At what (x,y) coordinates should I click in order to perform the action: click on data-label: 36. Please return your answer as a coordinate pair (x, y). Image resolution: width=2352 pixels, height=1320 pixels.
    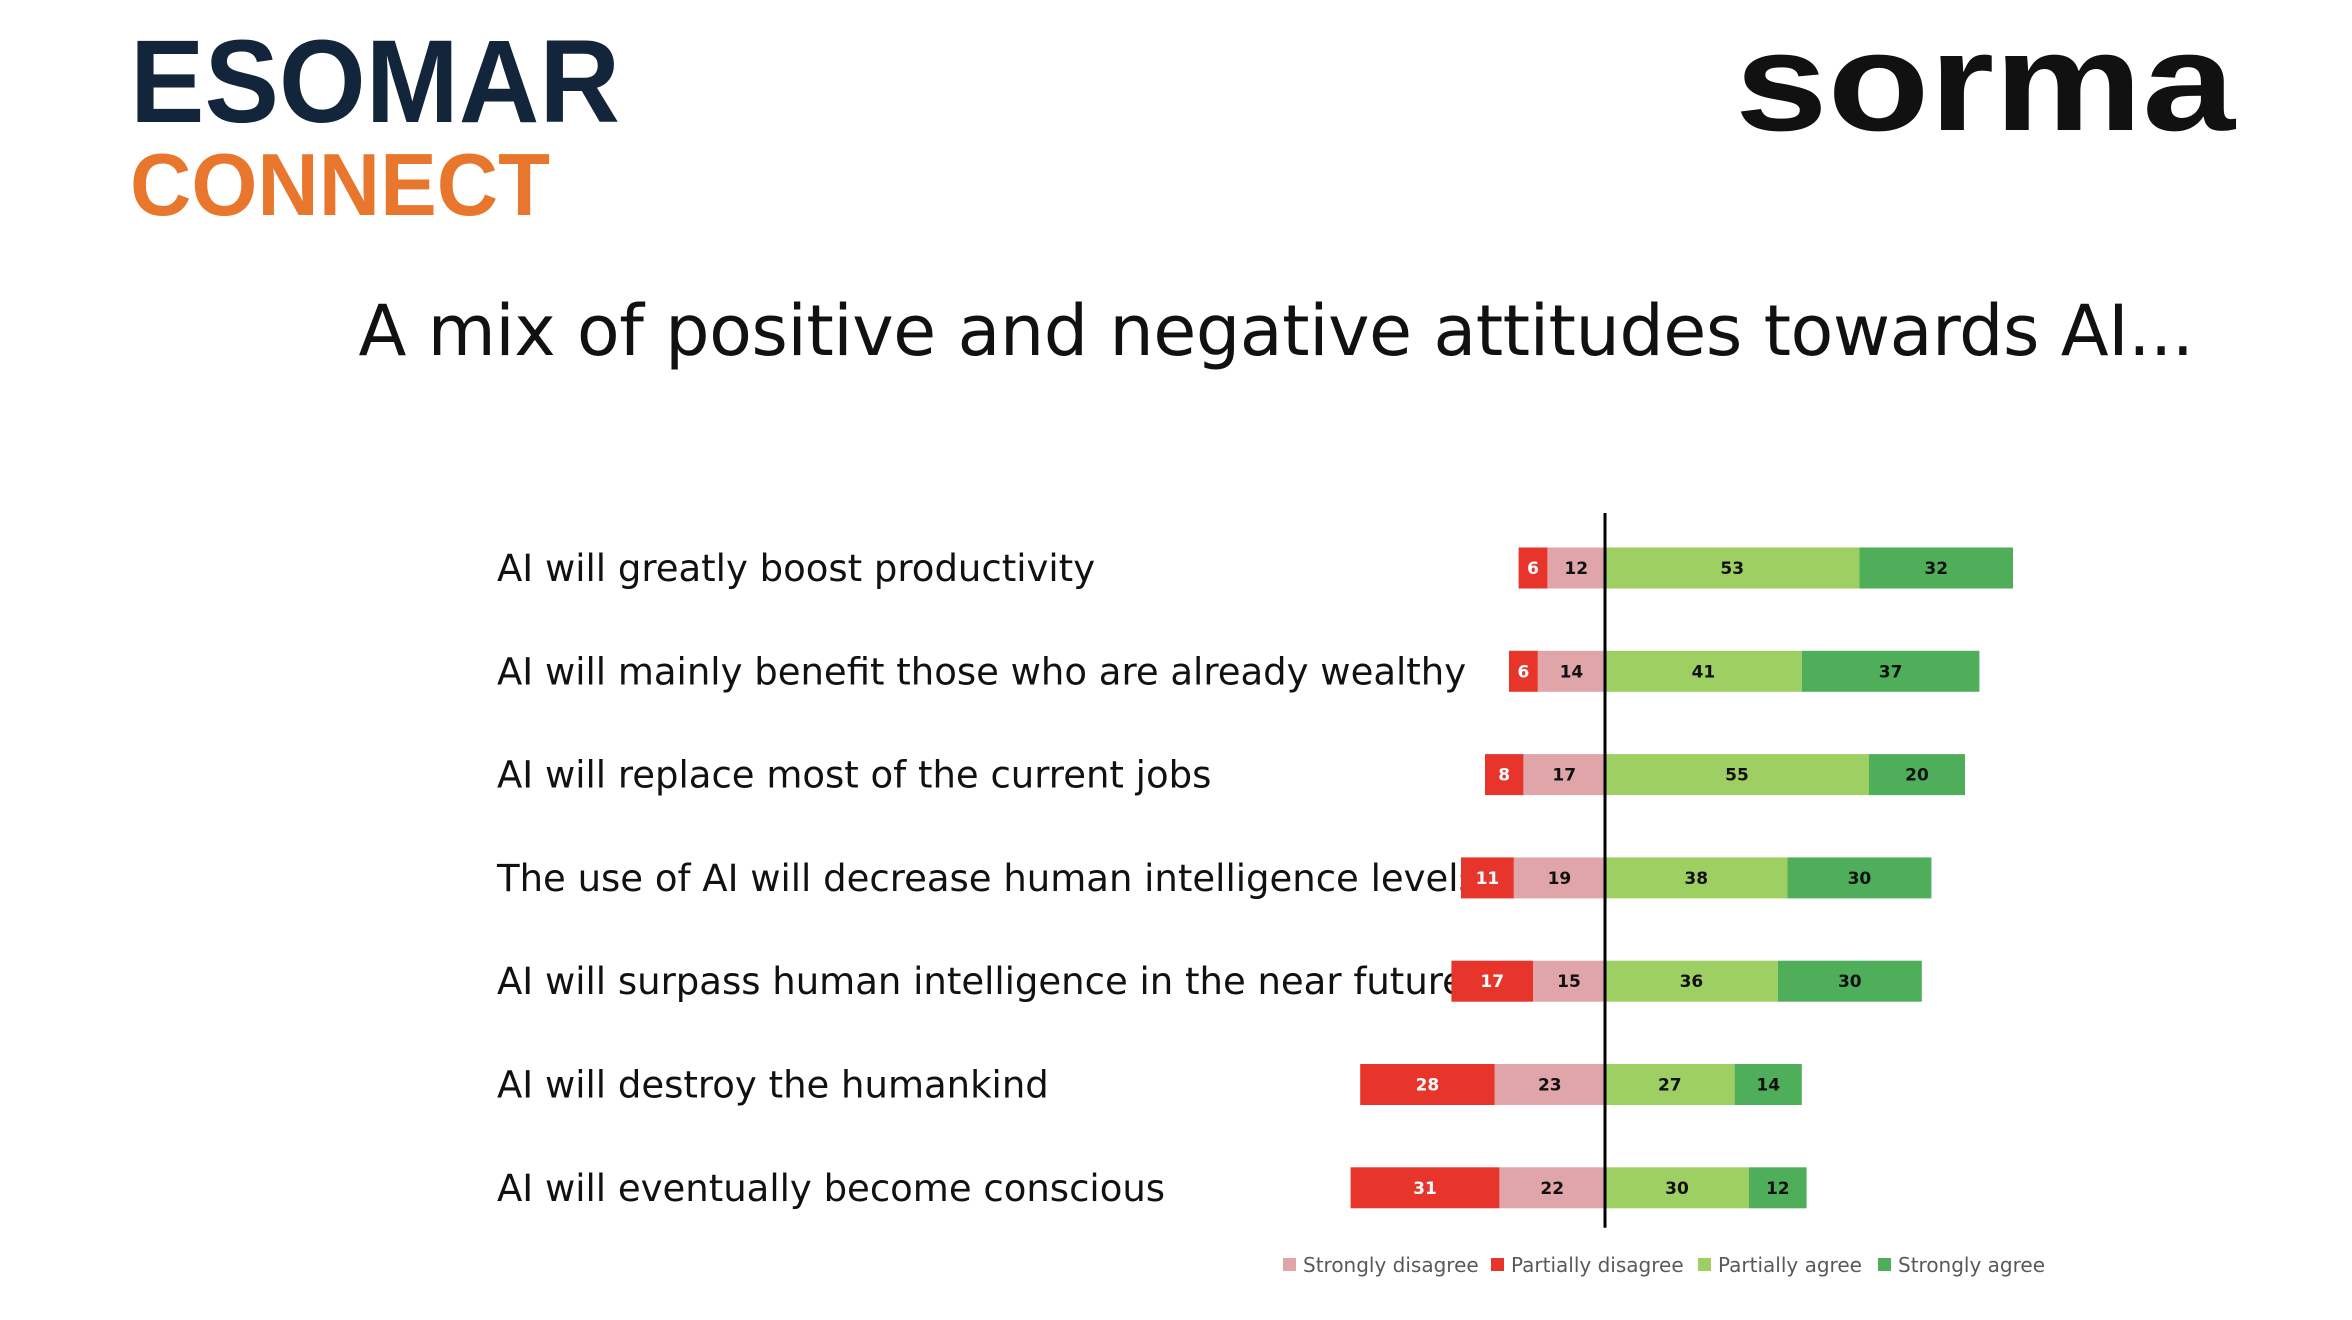
    Looking at the image, I should click on (1692, 982).